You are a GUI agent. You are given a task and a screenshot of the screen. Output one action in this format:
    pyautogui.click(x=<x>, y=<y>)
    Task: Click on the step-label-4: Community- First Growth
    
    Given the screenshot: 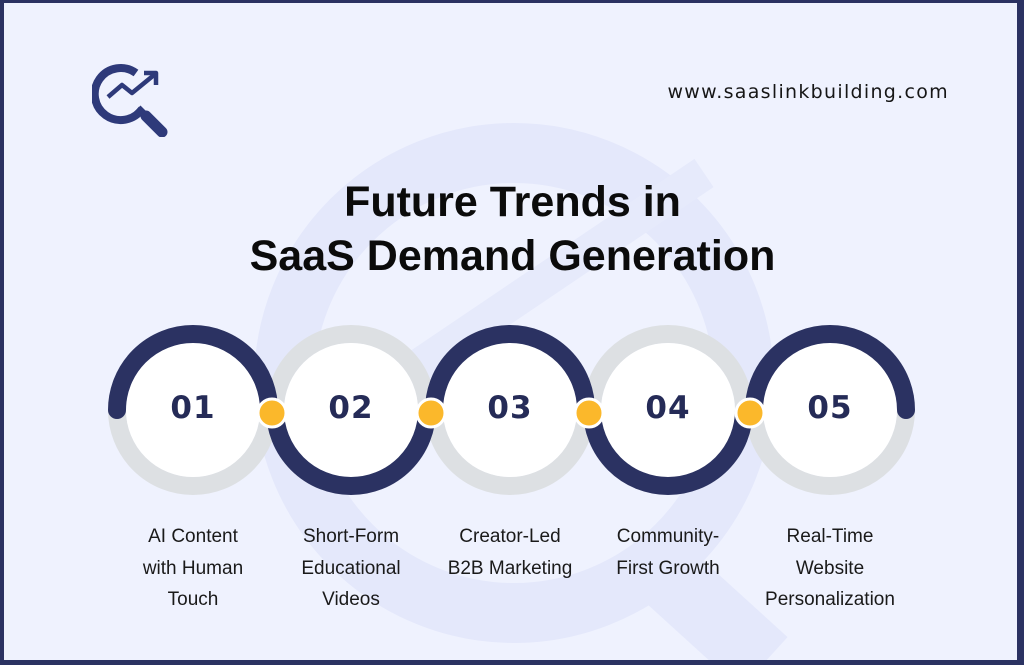 What is the action you would take?
    pyautogui.click(x=668, y=552)
    